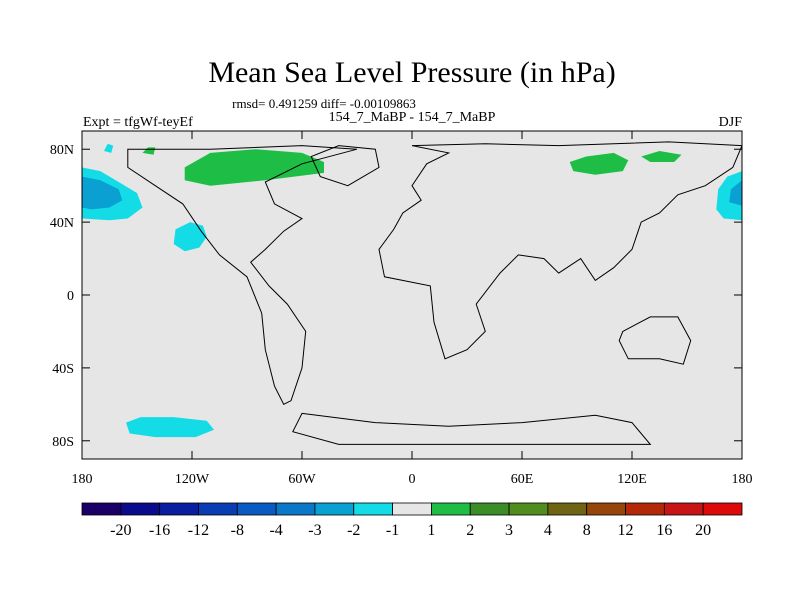 The image size is (800, 600). I want to click on colorbar-label: 20, so click(703, 530).